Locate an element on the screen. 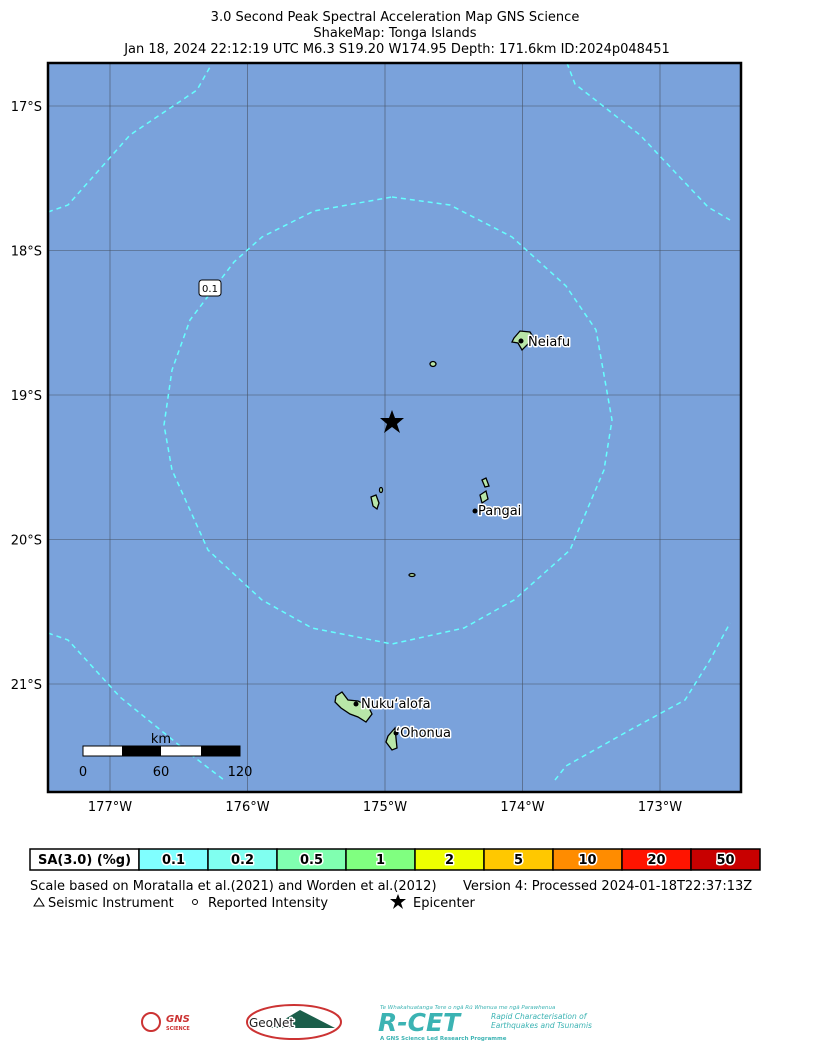  instrument-symbol is located at coordinates (39, 902).